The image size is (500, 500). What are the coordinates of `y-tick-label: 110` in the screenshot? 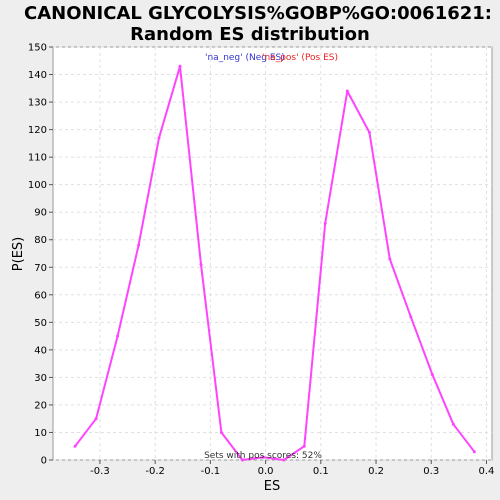 It's located at (37, 158).